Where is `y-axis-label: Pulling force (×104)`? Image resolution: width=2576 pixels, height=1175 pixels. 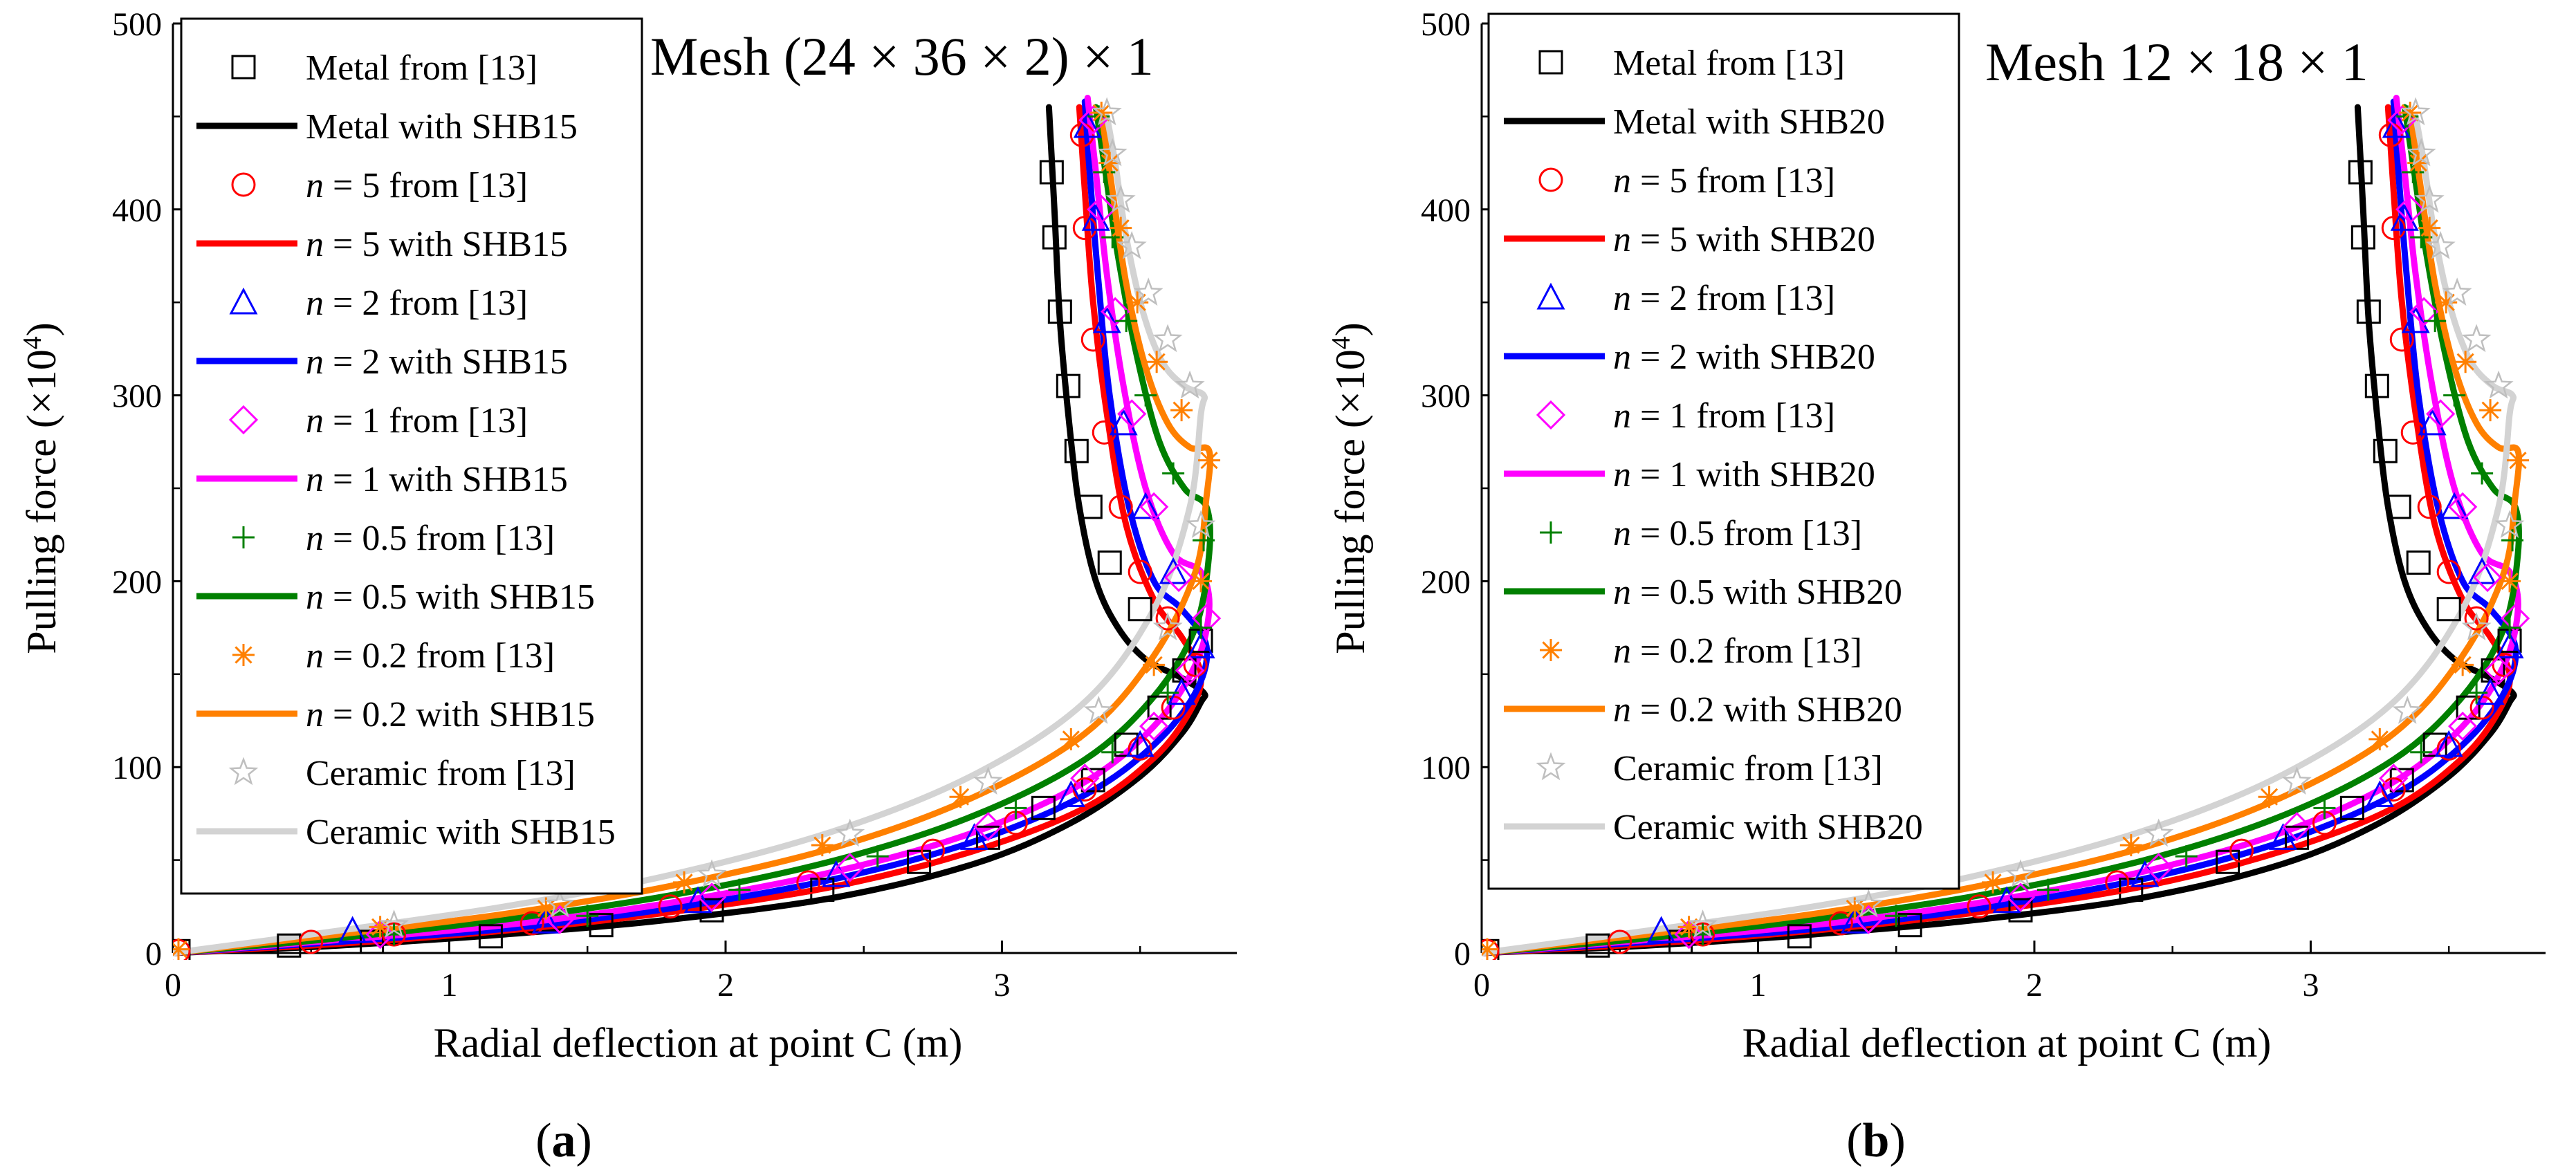 y-axis-label: Pulling force (×104) is located at coordinates (1350, 488).